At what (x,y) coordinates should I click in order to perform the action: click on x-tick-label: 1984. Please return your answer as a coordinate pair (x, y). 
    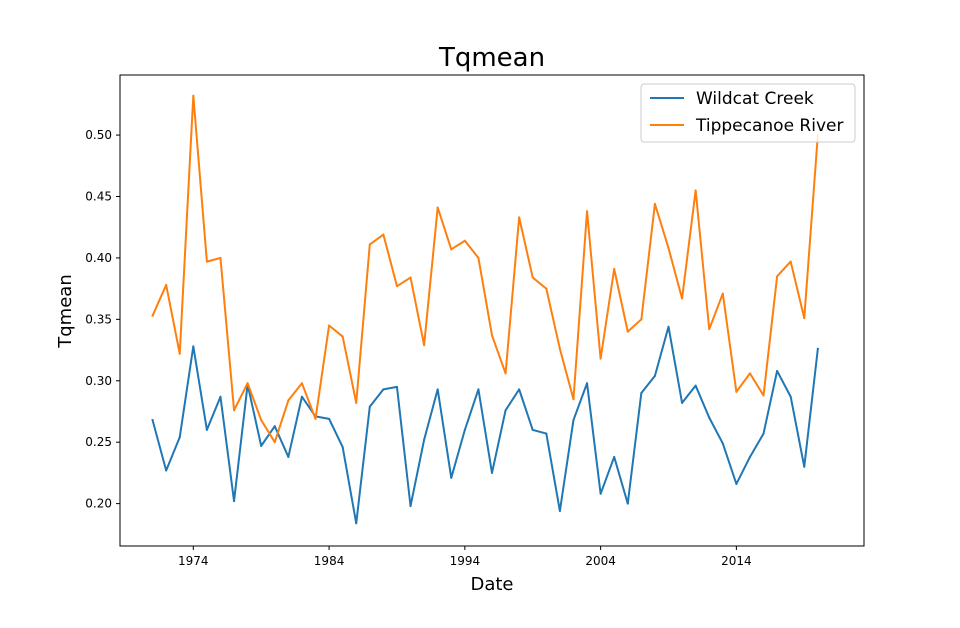
    Looking at the image, I should click on (329, 561).